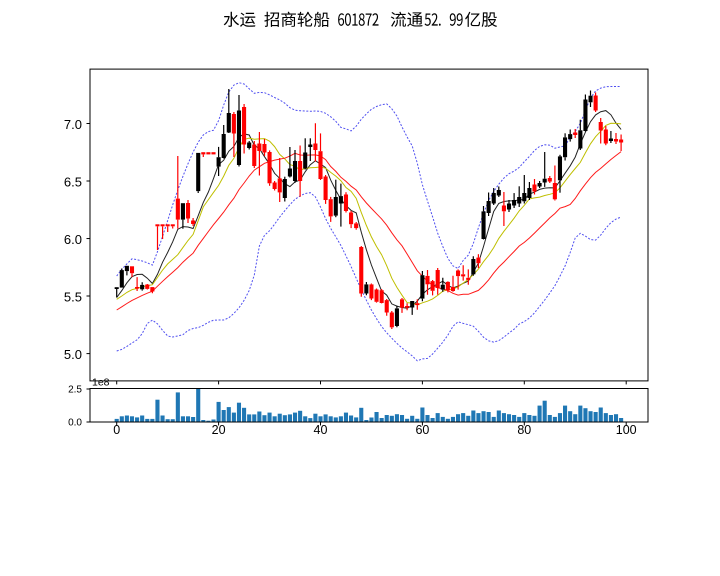  What do you see at coordinates (73, 239) in the screenshot?
I see `svg-text: 6.0` at bounding box center [73, 239].